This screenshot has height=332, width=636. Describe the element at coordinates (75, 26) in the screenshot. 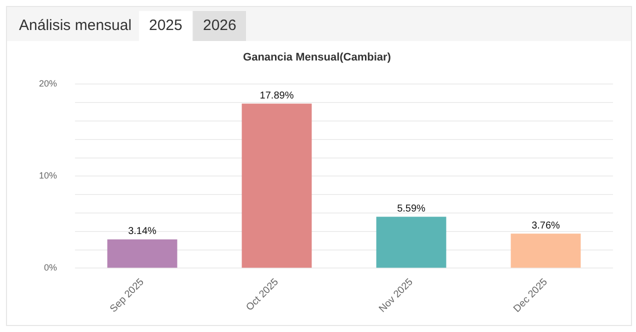

I see `text: Análisis mensual` at that location.